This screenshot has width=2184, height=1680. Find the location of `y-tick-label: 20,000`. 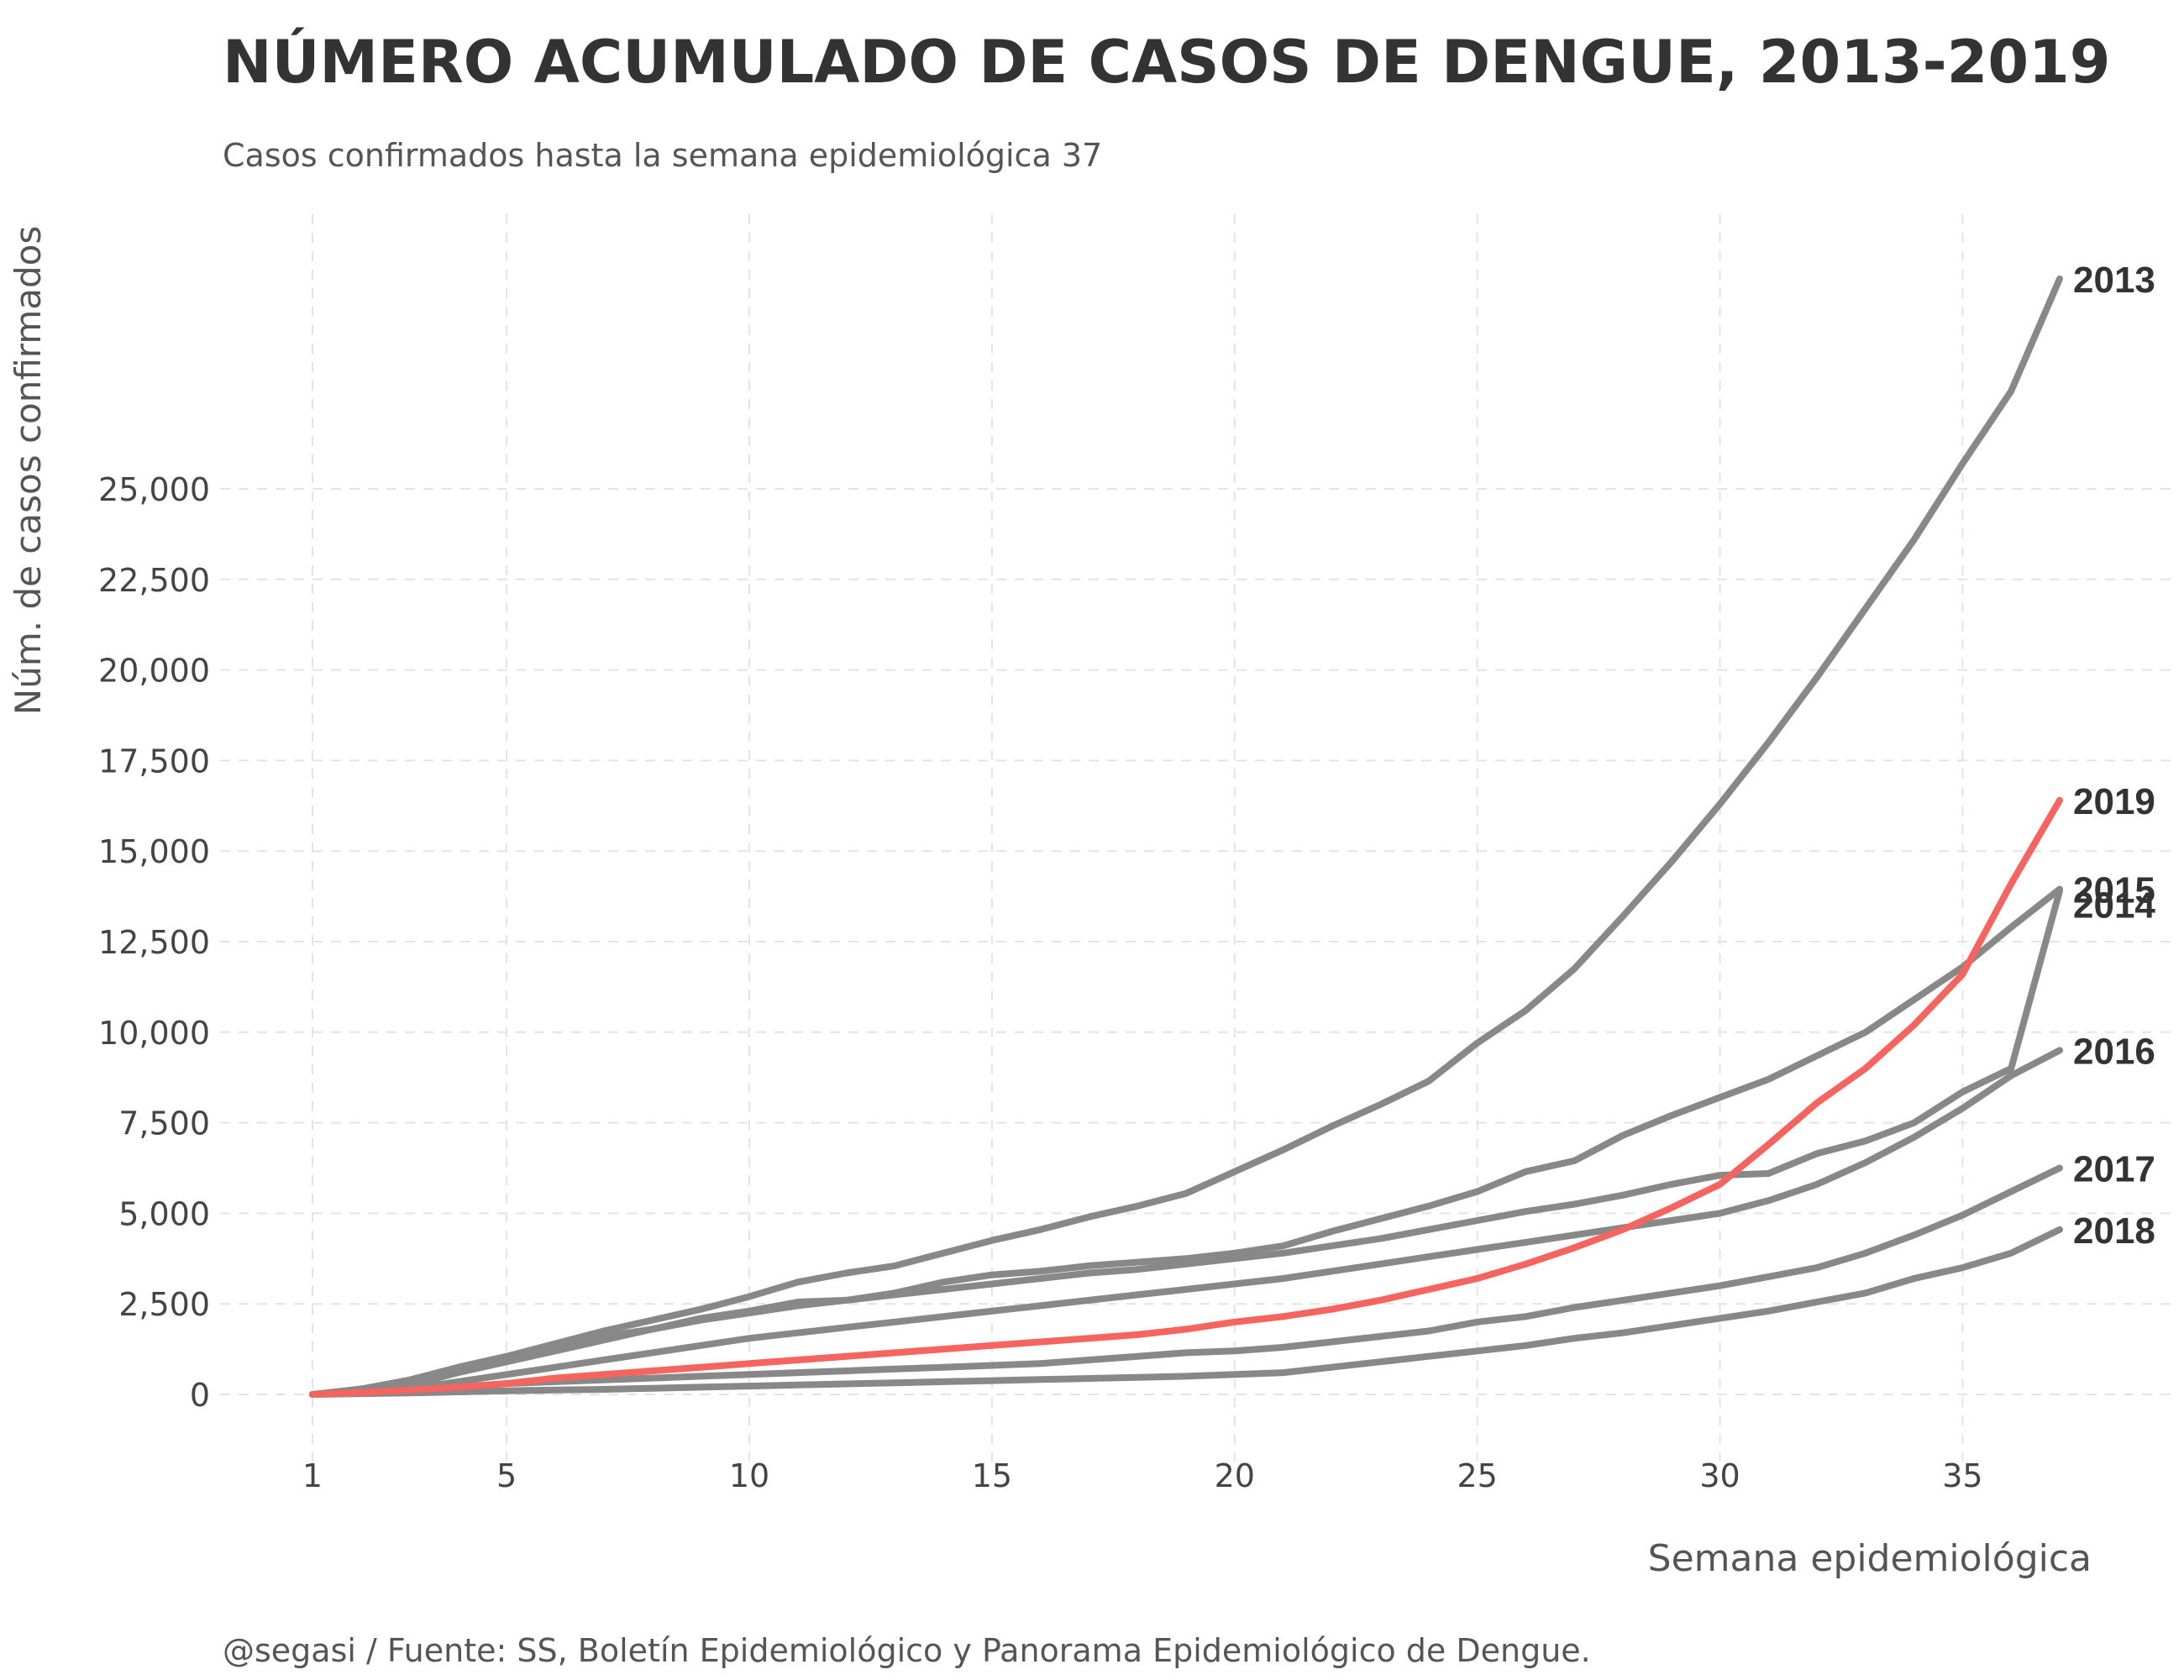

y-tick-label: 20,000 is located at coordinates (154, 671).